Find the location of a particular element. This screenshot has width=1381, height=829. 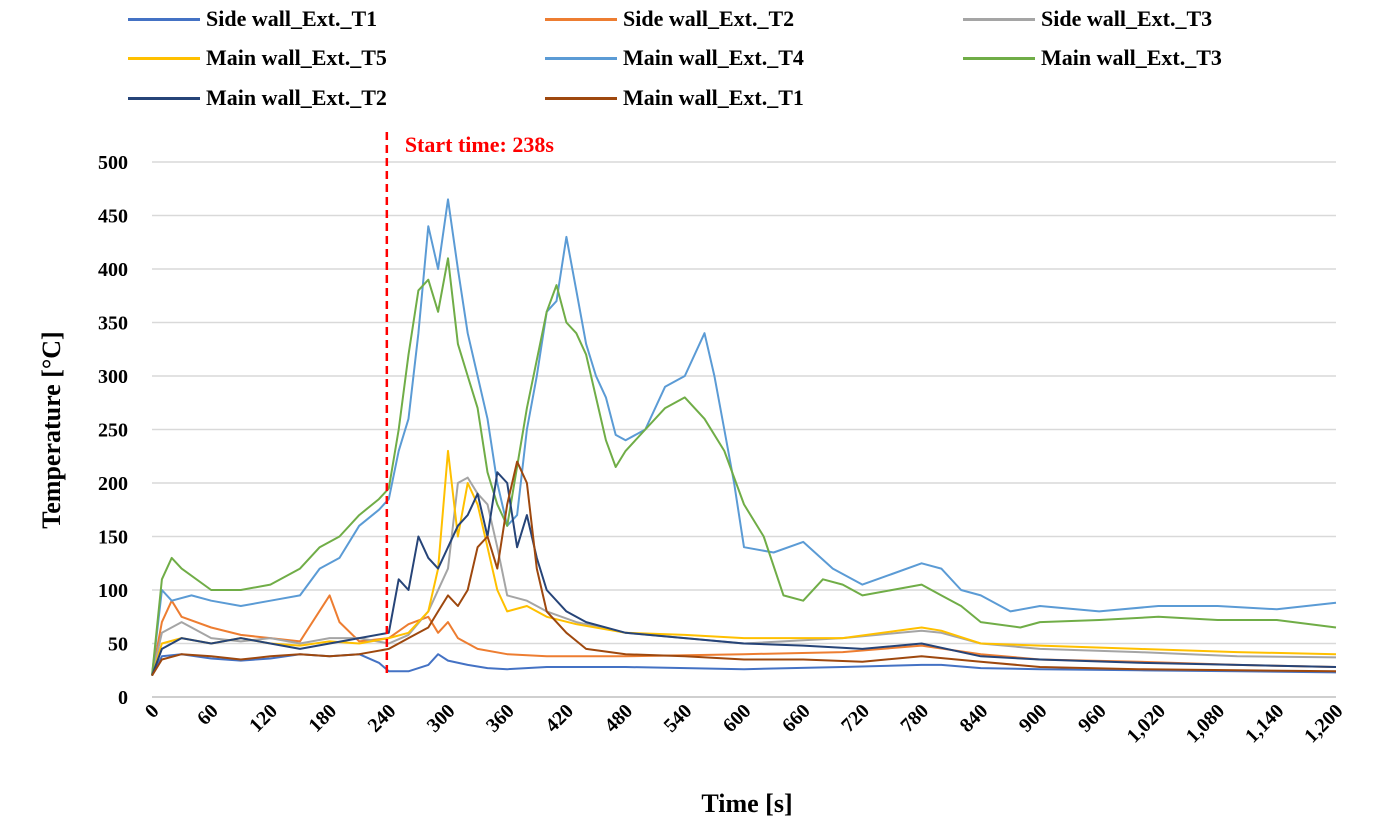

y-tick-label: 400 is located at coordinates (113, 270).